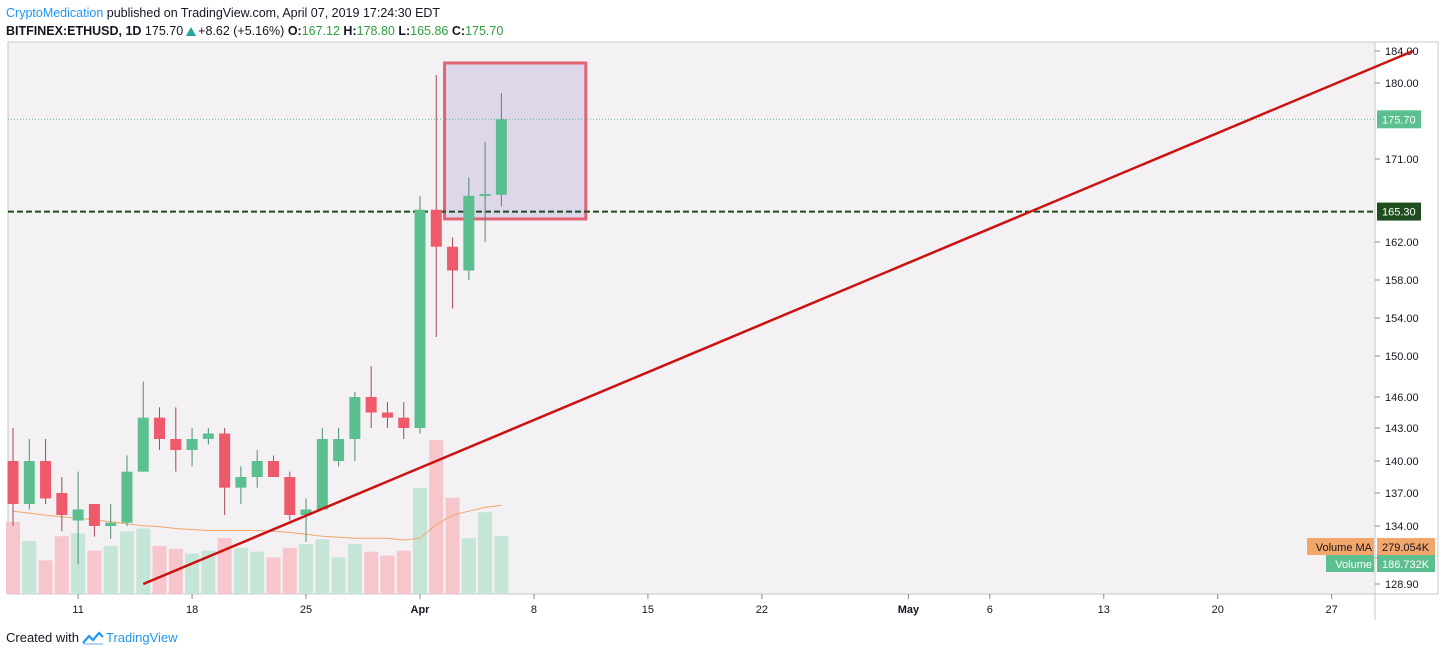 This screenshot has height=657, width=1444. I want to click on footer: Created with TradingView, so click(92, 637).